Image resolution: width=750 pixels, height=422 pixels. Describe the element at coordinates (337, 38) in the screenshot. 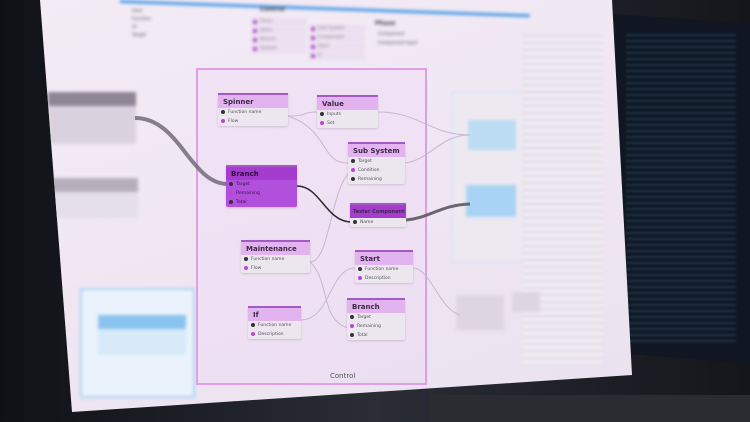

I see `control-item: Component` at that location.